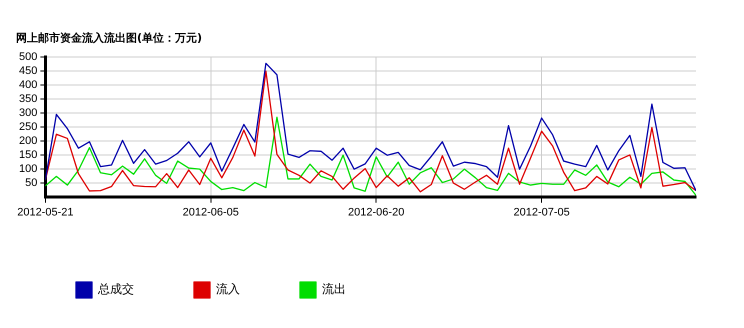 This screenshot has height=328, width=744. What do you see at coordinates (28, 71) in the screenshot?
I see `y-tick-label: 450` at bounding box center [28, 71].